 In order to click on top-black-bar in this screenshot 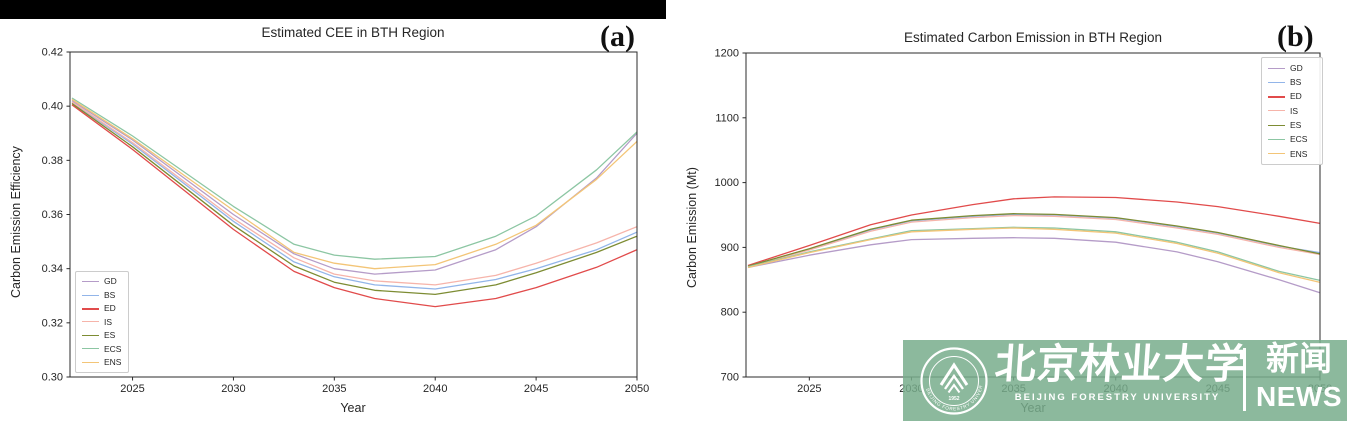, I will do `click(333, 9)`.